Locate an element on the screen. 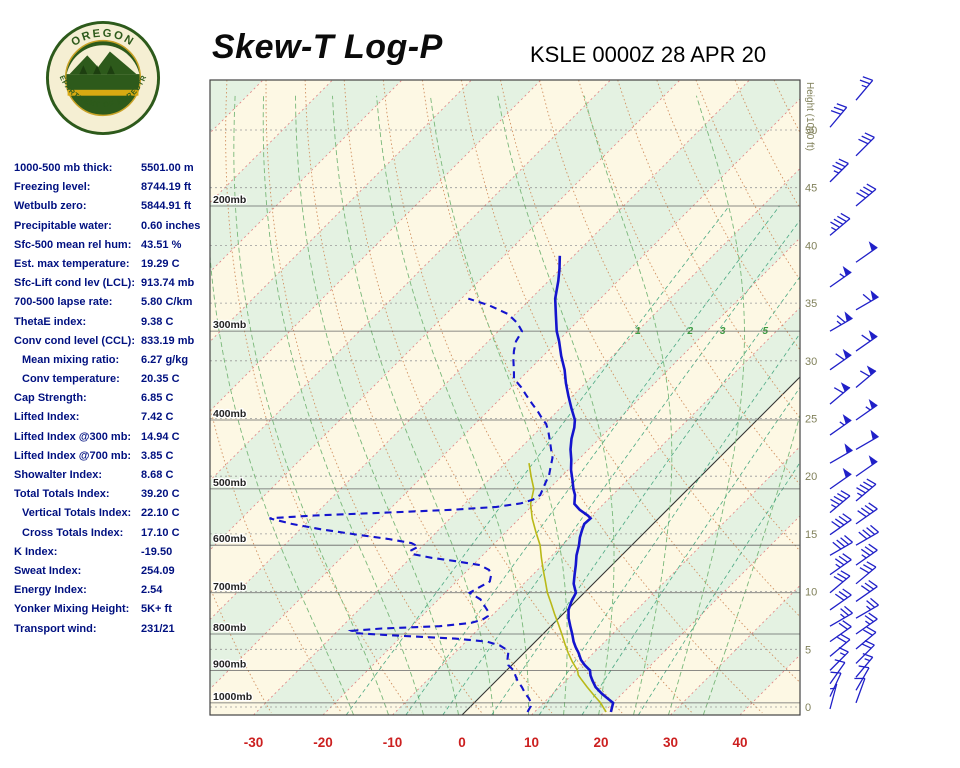 This screenshot has width=960, height=768. station-time: KSLE 0000Z 28 APR 20 is located at coordinates (648, 54).